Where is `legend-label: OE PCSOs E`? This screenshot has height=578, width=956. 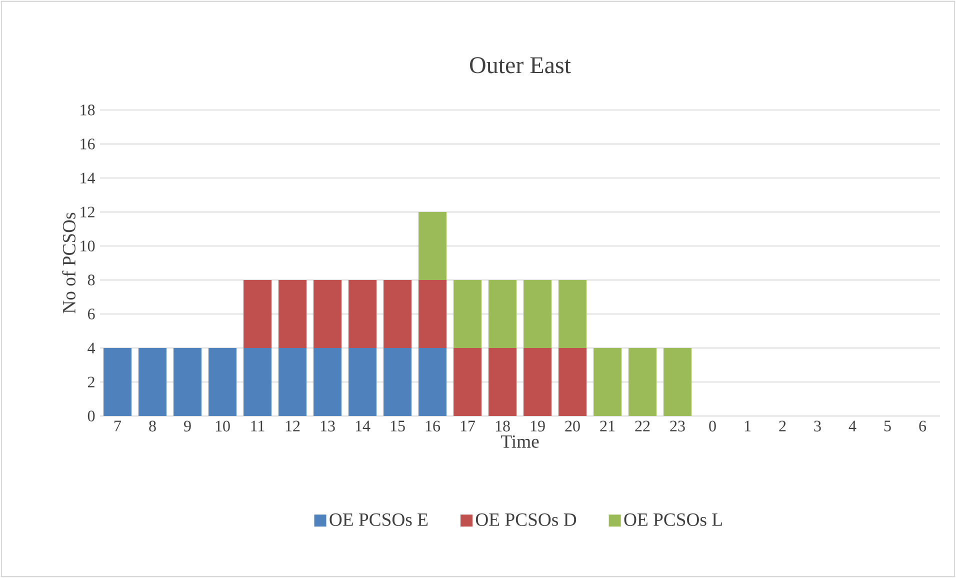 legend-label: OE PCSOs E is located at coordinates (379, 519).